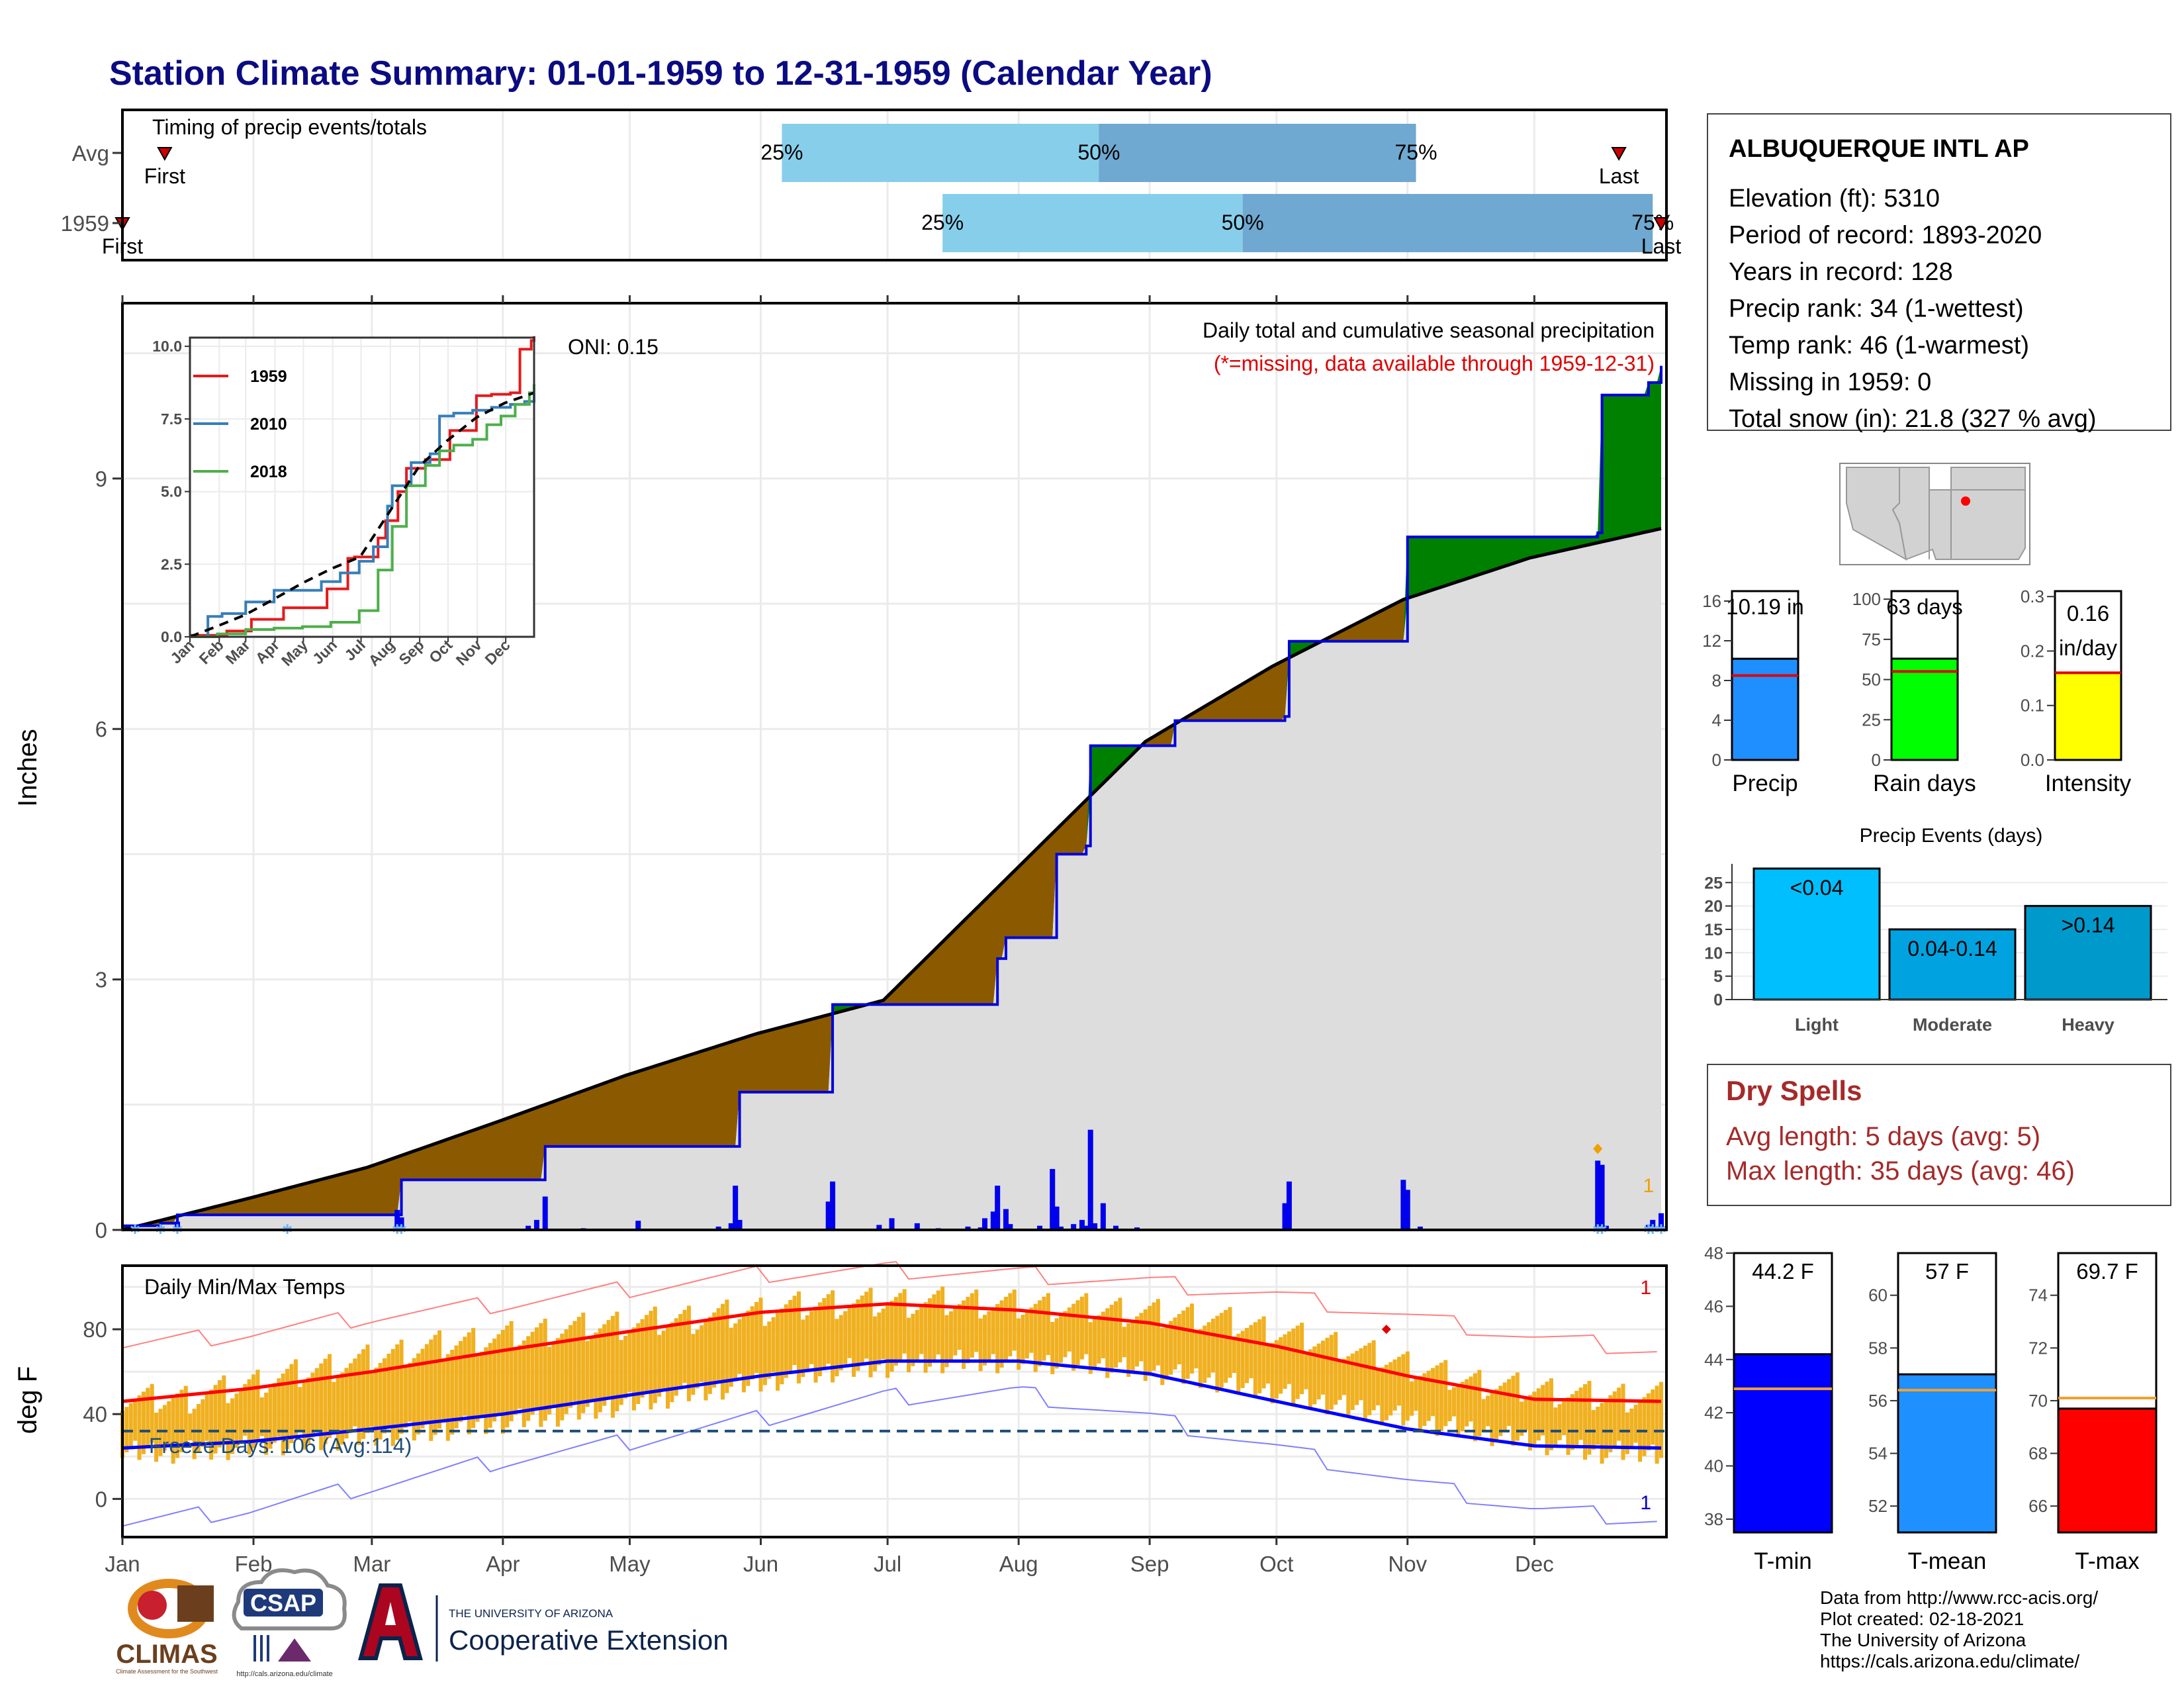 This screenshot has height=1688, width=2184. I want to click on dry-spells-max: Max length: 35 days (avg: 46), so click(1900, 1171).